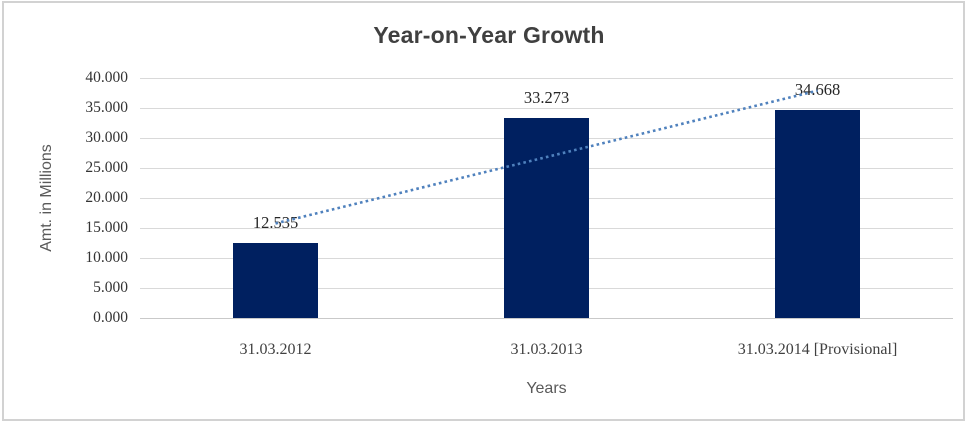 The height and width of the screenshot is (428, 978). What do you see at coordinates (106, 197) in the screenshot?
I see `y-tick-label: 20.000` at bounding box center [106, 197].